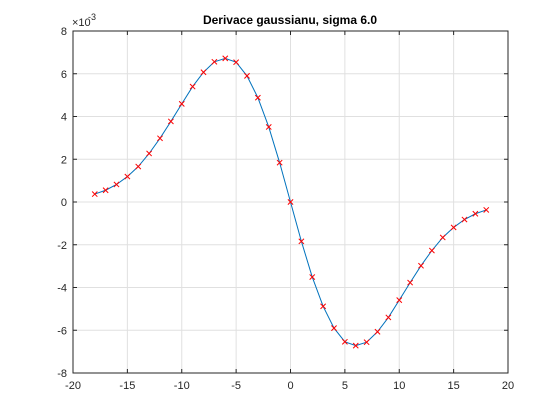 Image resolution: width=560 pixels, height=420 pixels. What do you see at coordinates (399, 386) in the screenshot?
I see `x-tick-label: 10` at bounding box center [399, 386].